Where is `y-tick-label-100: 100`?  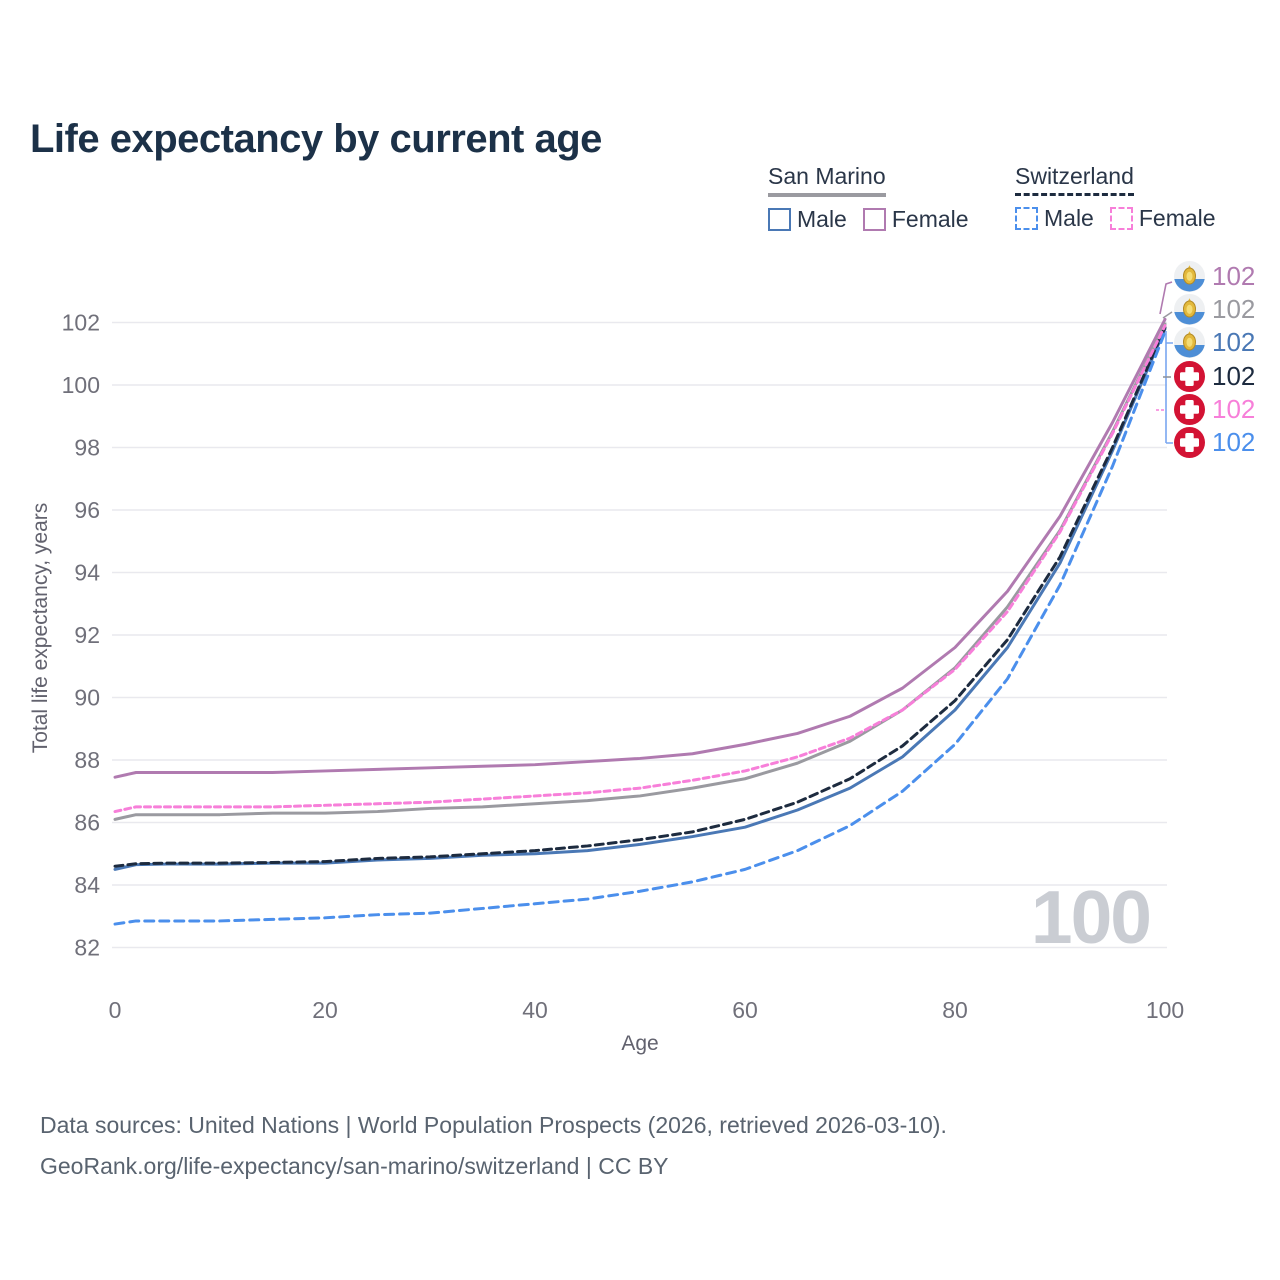
y-tick-label-100: 100 is located at coordinates (81, 385).